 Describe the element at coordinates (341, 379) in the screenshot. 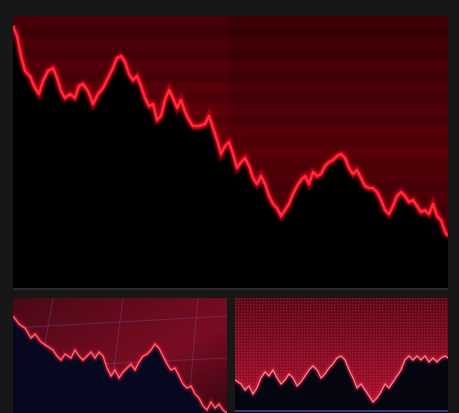

I see `br-trend-line` at that location.